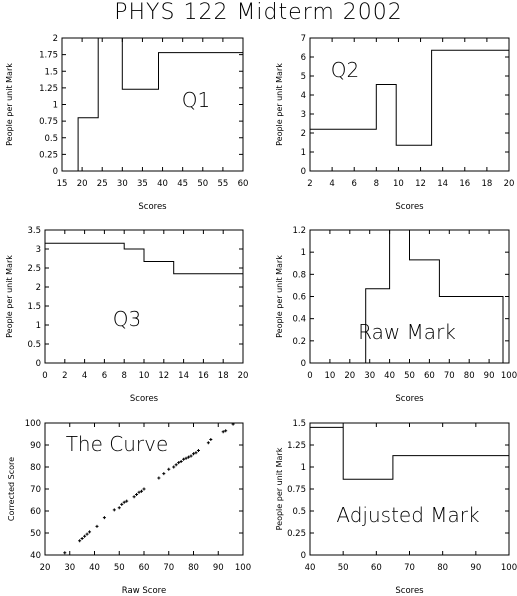  What do you see at coordinates (309, 184) in the screenshot?
I see `x-tick-label: 2` at bounding box center [309, 184].